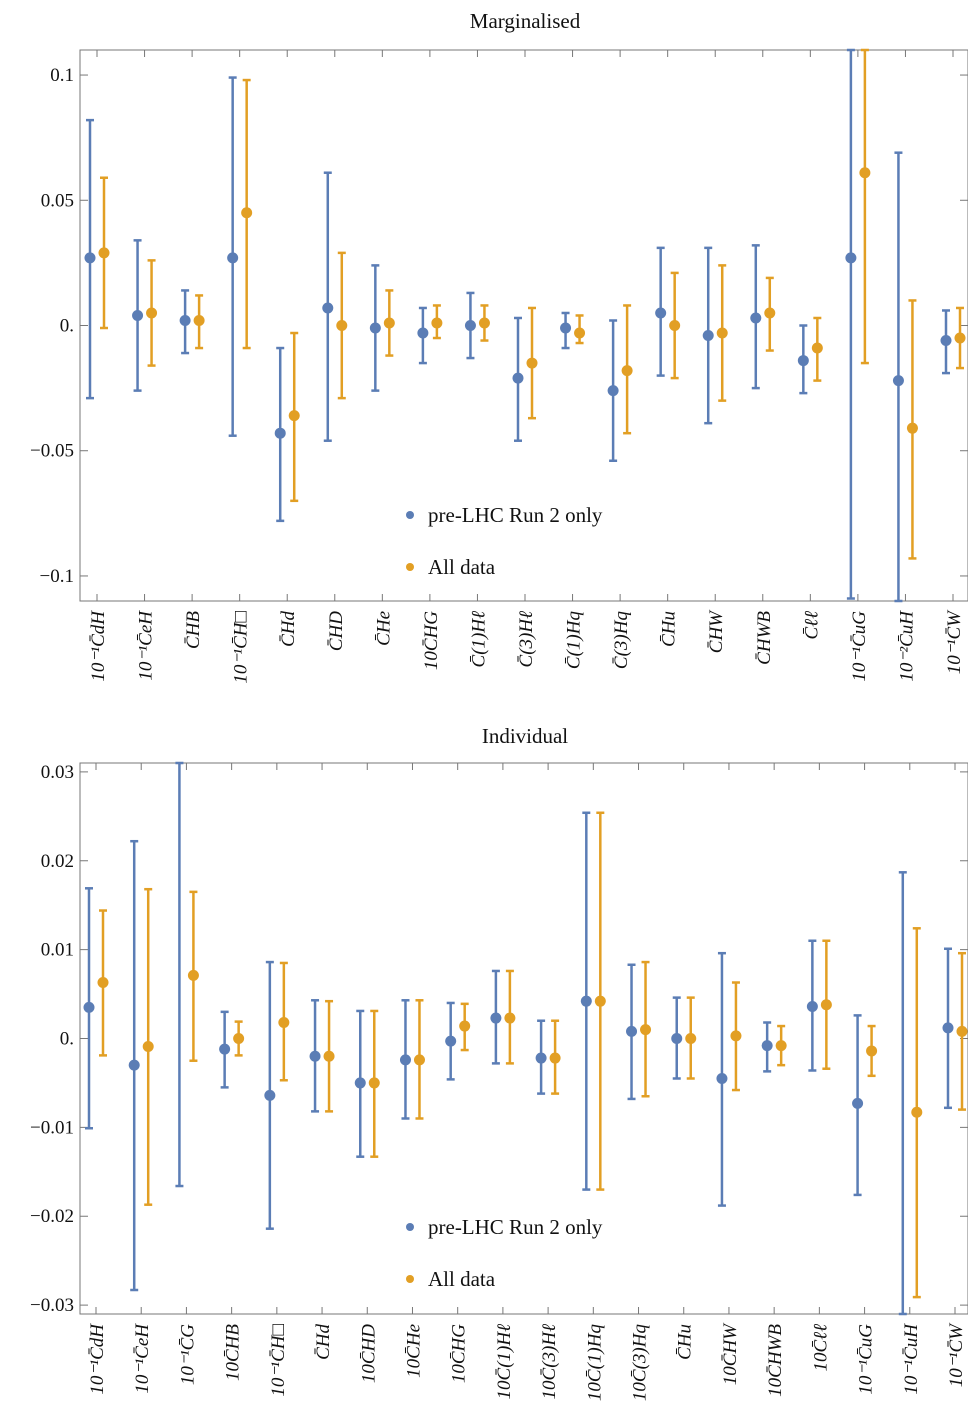  Describe the element at coordinates (288, 629) in the screenshot. I see `x-tick-label: C̄Hd` at that location.